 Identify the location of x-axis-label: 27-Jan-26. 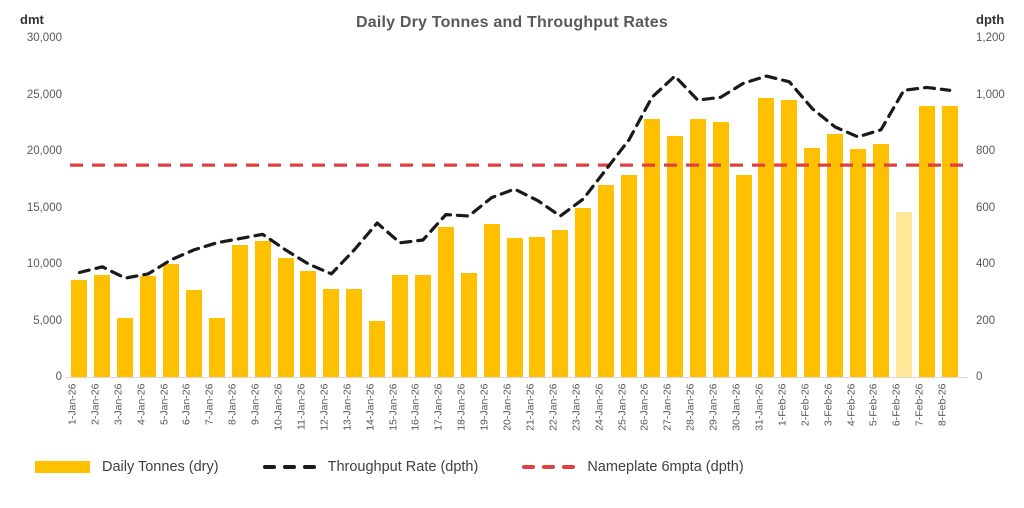
(667, 407).